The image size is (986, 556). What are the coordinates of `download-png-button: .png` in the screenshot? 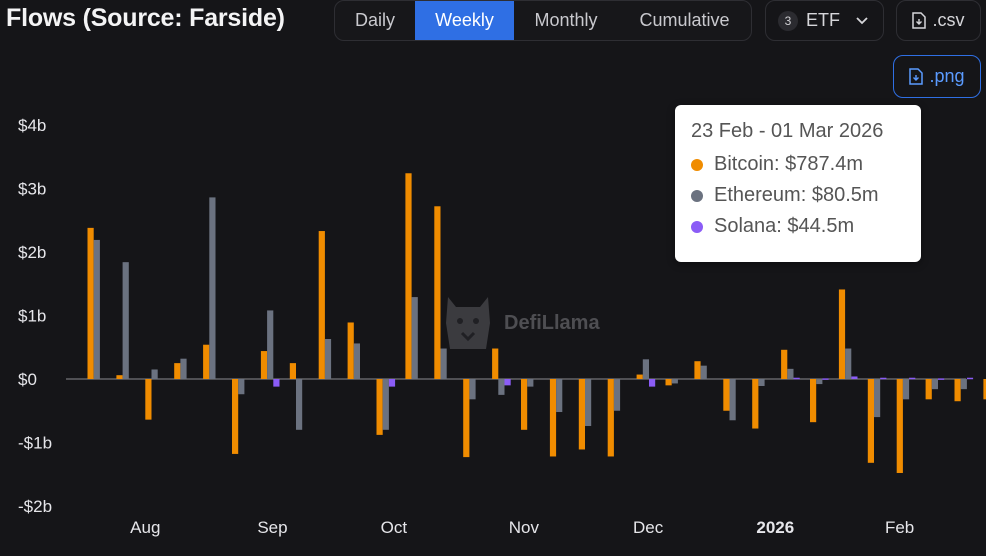 It's located at (937, 76).